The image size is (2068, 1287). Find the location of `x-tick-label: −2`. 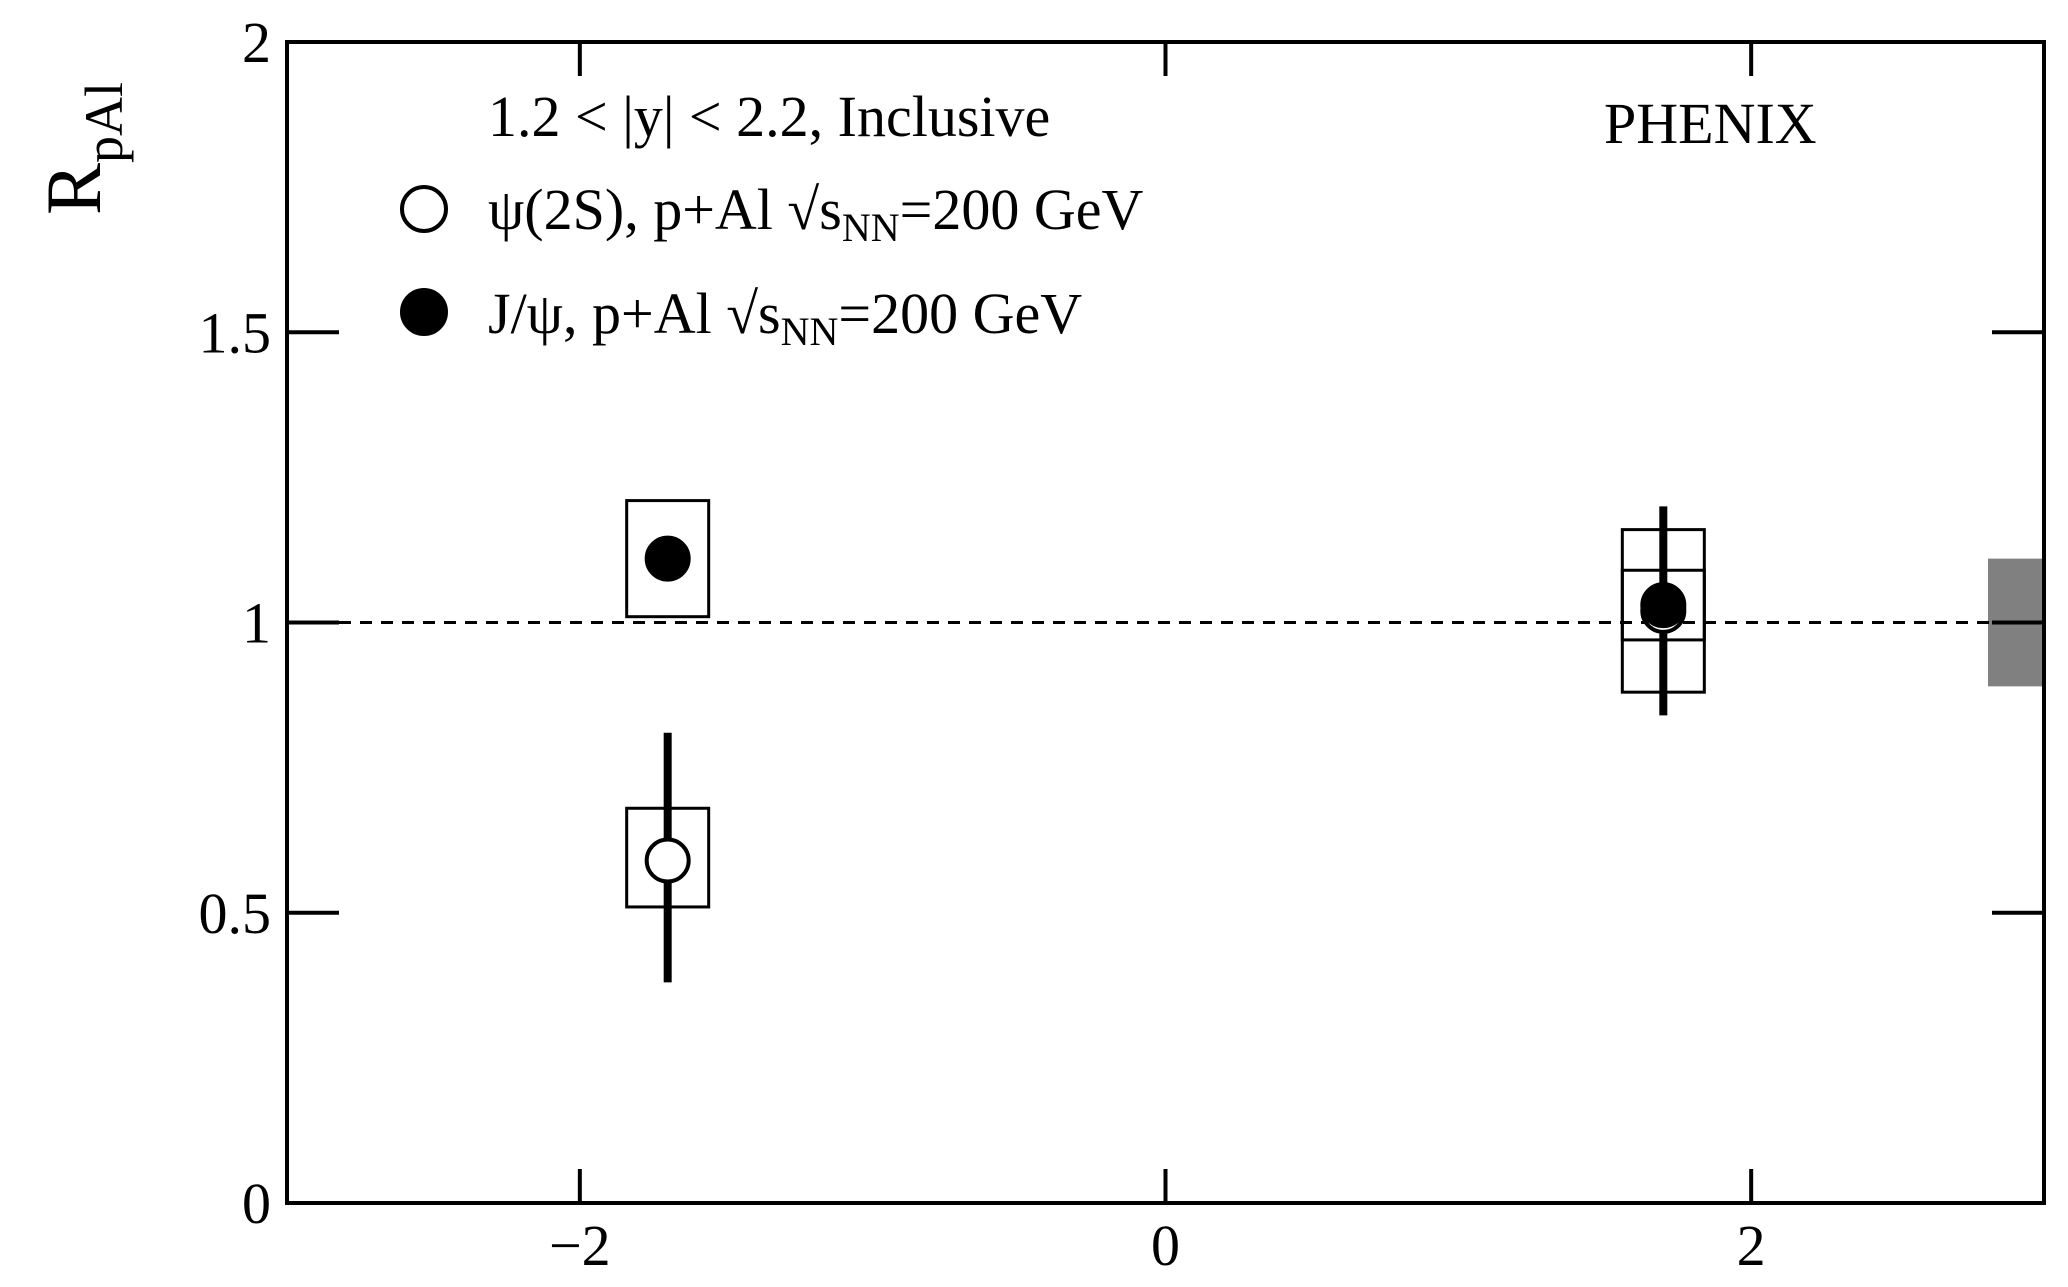

x-tick-label: −2 is located at coordinates (580, 1245).